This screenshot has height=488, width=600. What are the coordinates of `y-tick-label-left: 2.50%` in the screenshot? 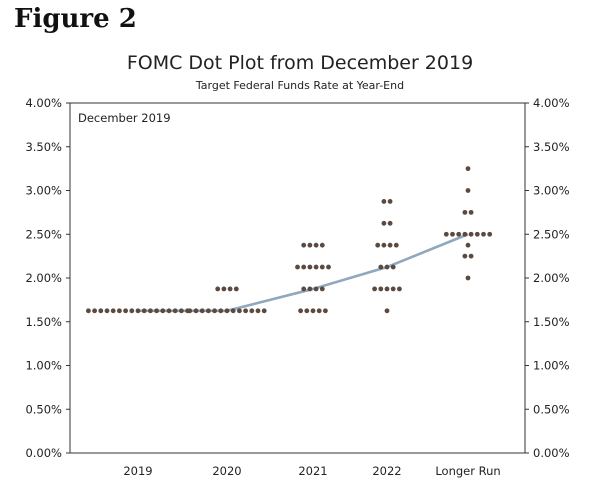 It's located at (43, 234).